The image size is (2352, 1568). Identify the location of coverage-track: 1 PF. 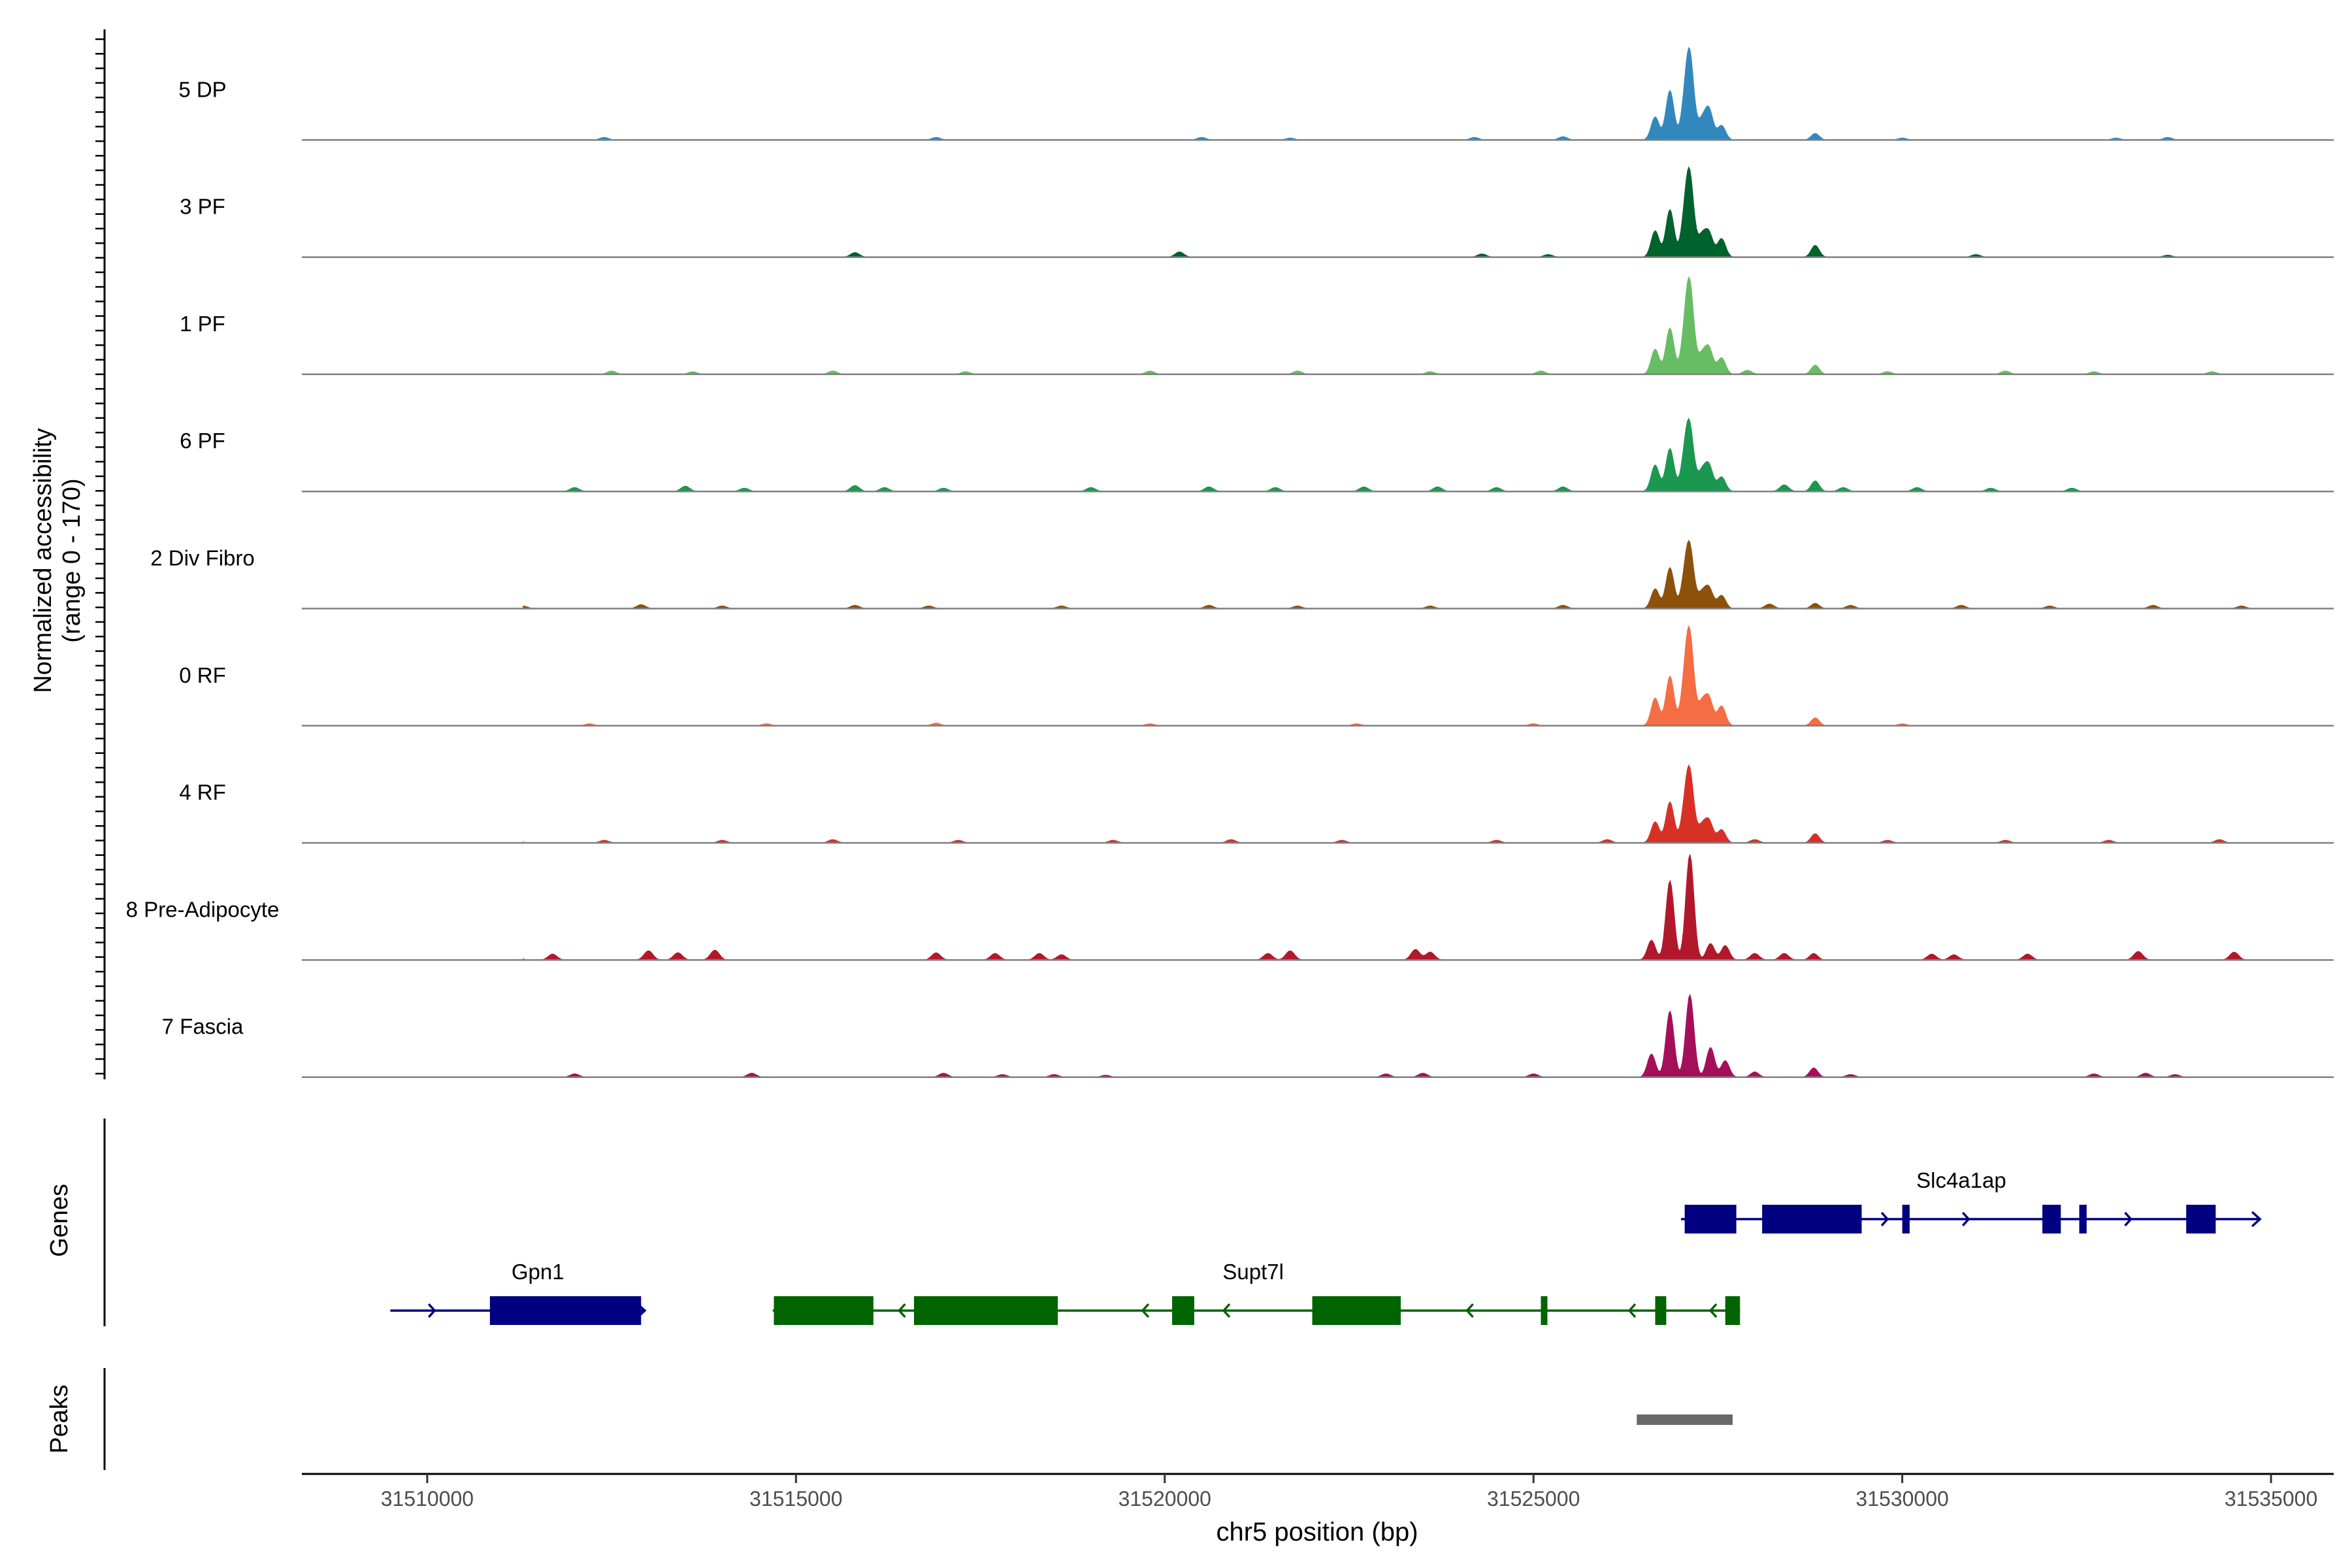
(1257, 326).